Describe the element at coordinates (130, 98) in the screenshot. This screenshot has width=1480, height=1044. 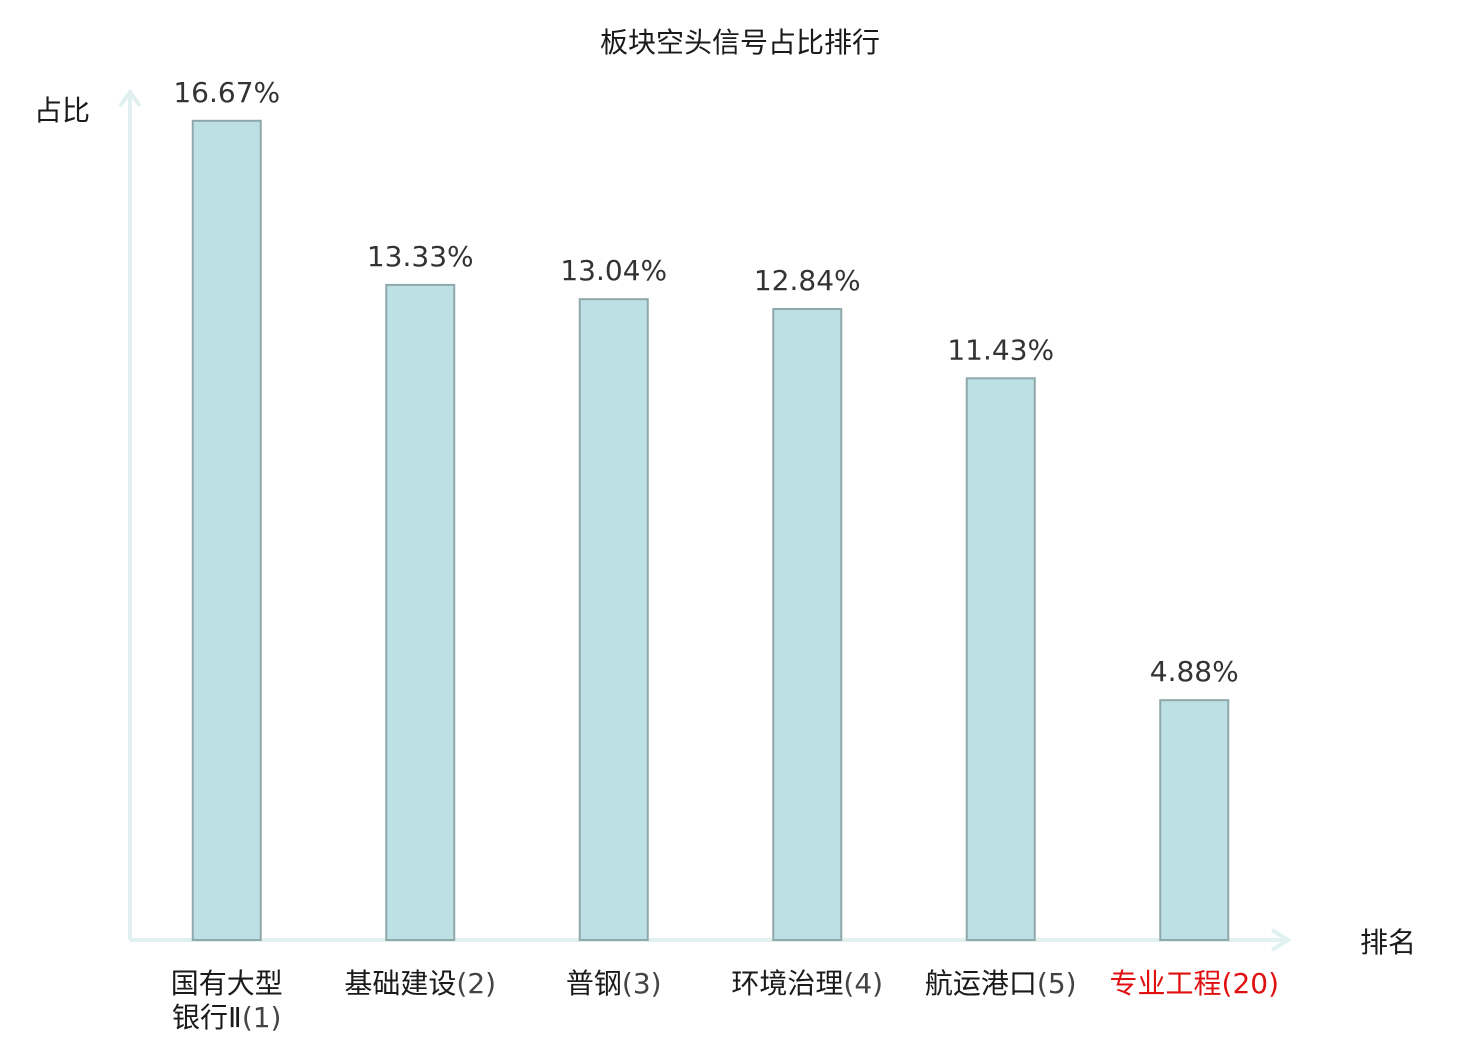
I see `y-axis-arrow` at that location.